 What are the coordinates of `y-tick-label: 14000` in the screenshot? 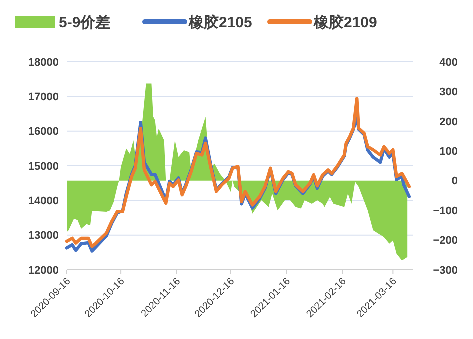 It's located at (43, 202).